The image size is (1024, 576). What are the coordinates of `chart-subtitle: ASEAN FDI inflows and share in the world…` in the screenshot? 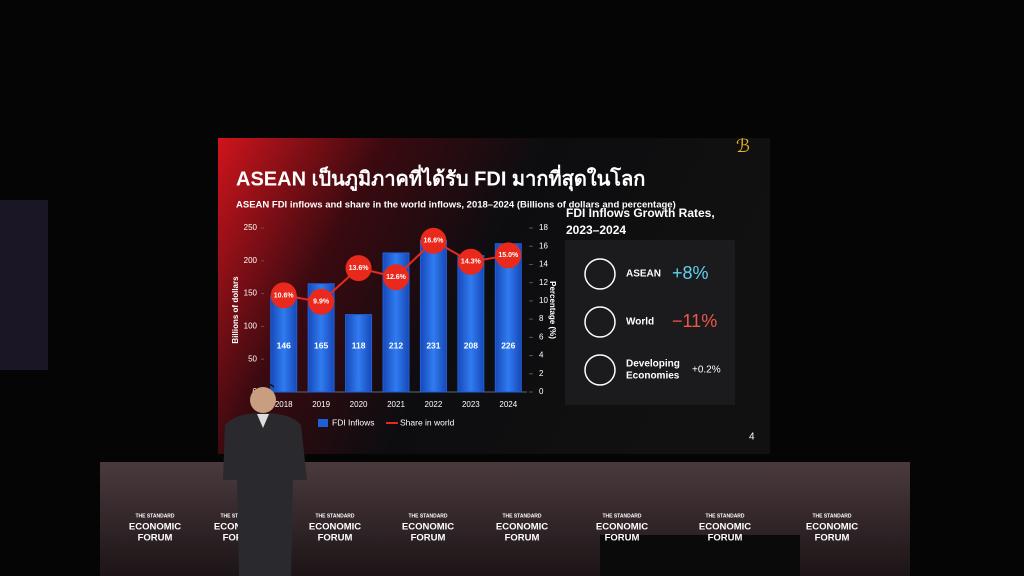 It's located at (456, 205).